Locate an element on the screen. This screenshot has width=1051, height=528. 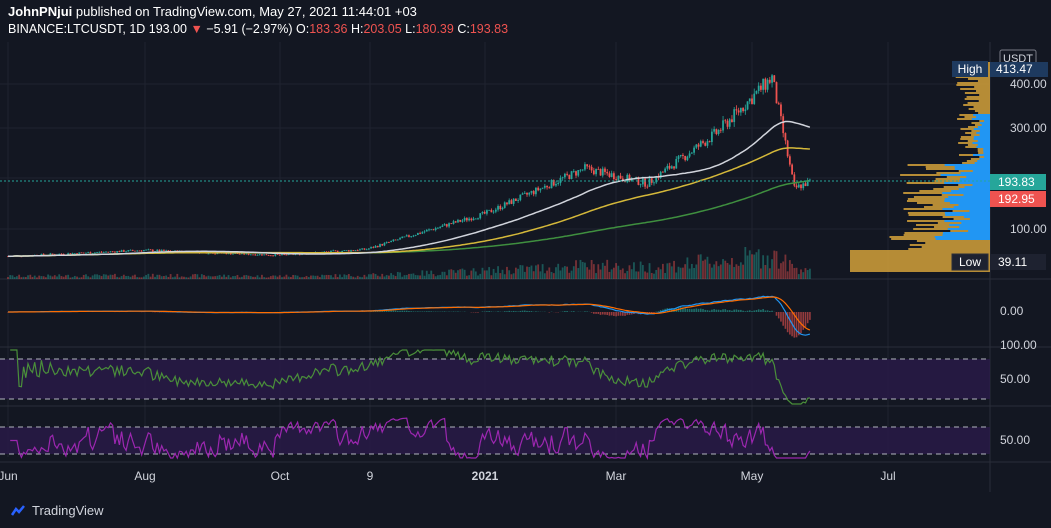
tradingview-logo: TradingView is located at coordinates (57, 510).